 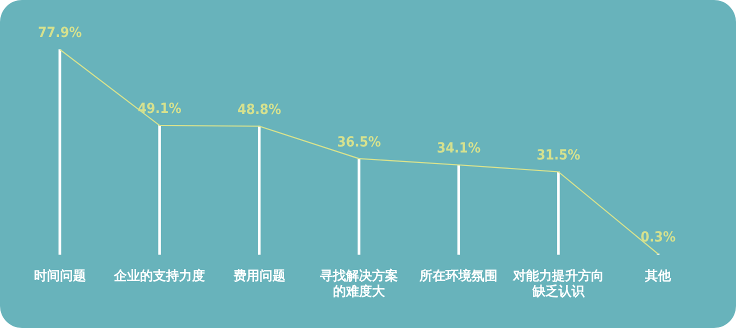 I want to click on data-label: 0.3%, so click(x=658, y=238).